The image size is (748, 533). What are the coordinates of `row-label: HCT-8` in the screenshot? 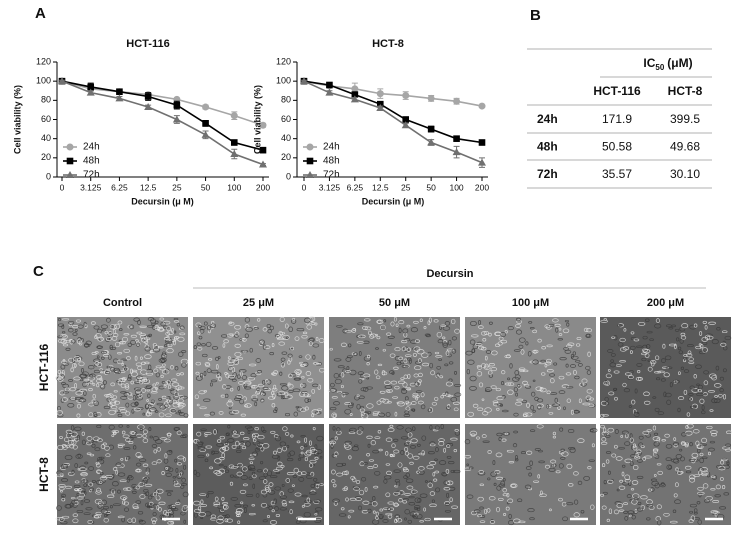 It's located at (44, 474).